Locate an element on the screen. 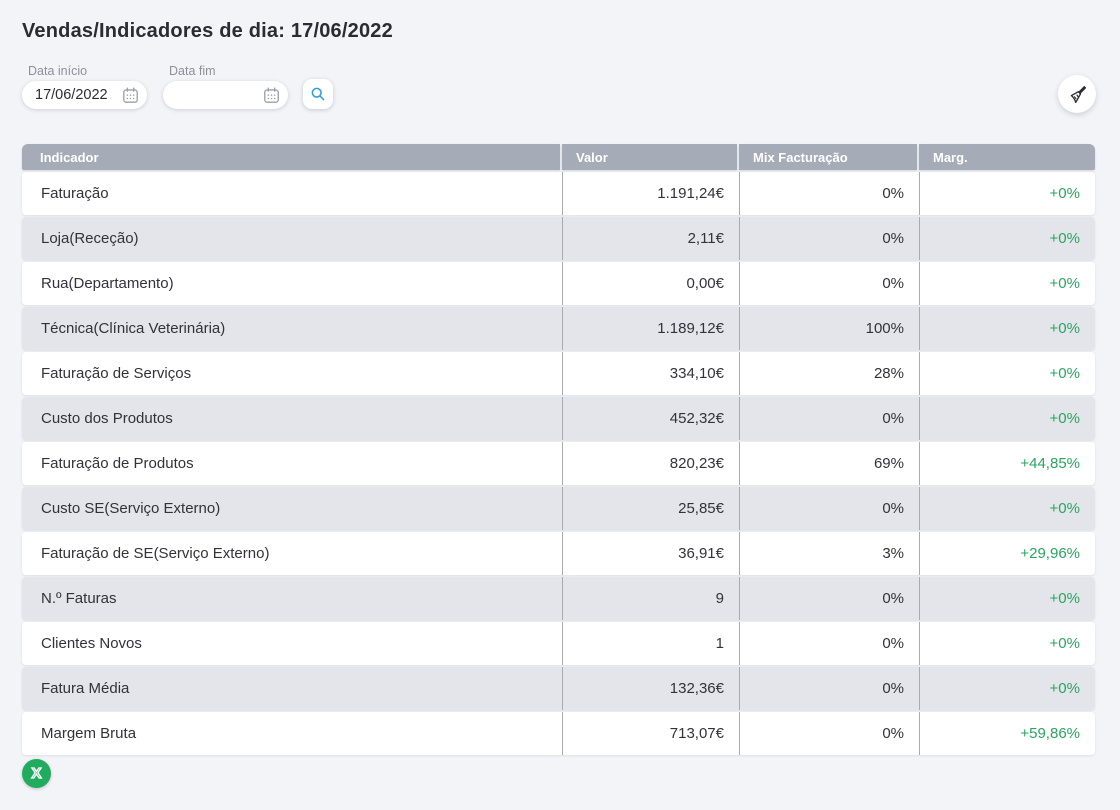 The width and height of the screenshot is (1120, 810). start-date-field: Data início is located at coordinates (84, 86).